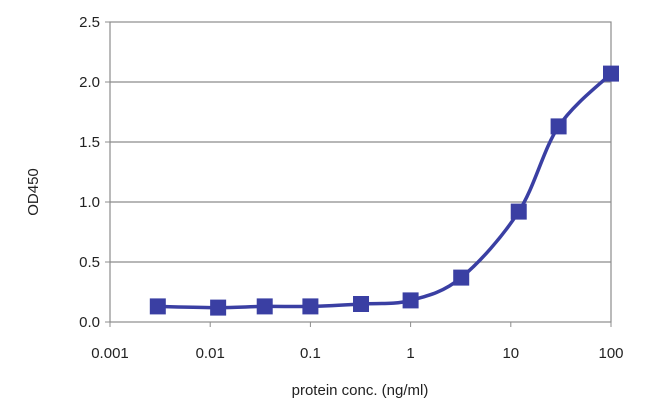 This screenshot has width=650, height=418. What do you see at coordinates (310, 353) in the screenshot?
I see `x-tick-label: 0.1` at bounding box center [310, 353].